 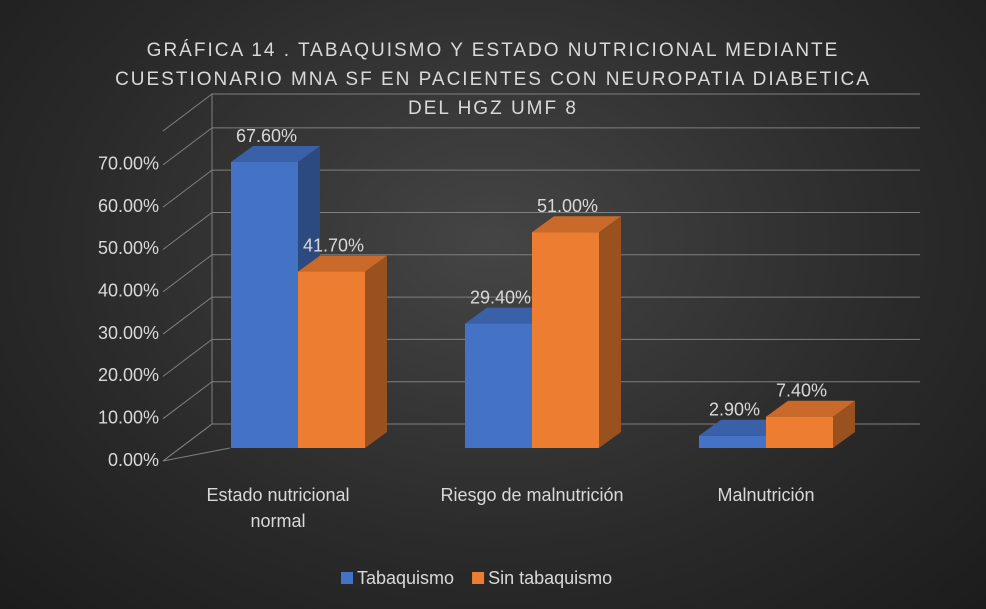 What do you see at coordinates (405, 578) in the screenshot?
I see `legend-label: Tabaquismo` at bounding box center [405, 578].